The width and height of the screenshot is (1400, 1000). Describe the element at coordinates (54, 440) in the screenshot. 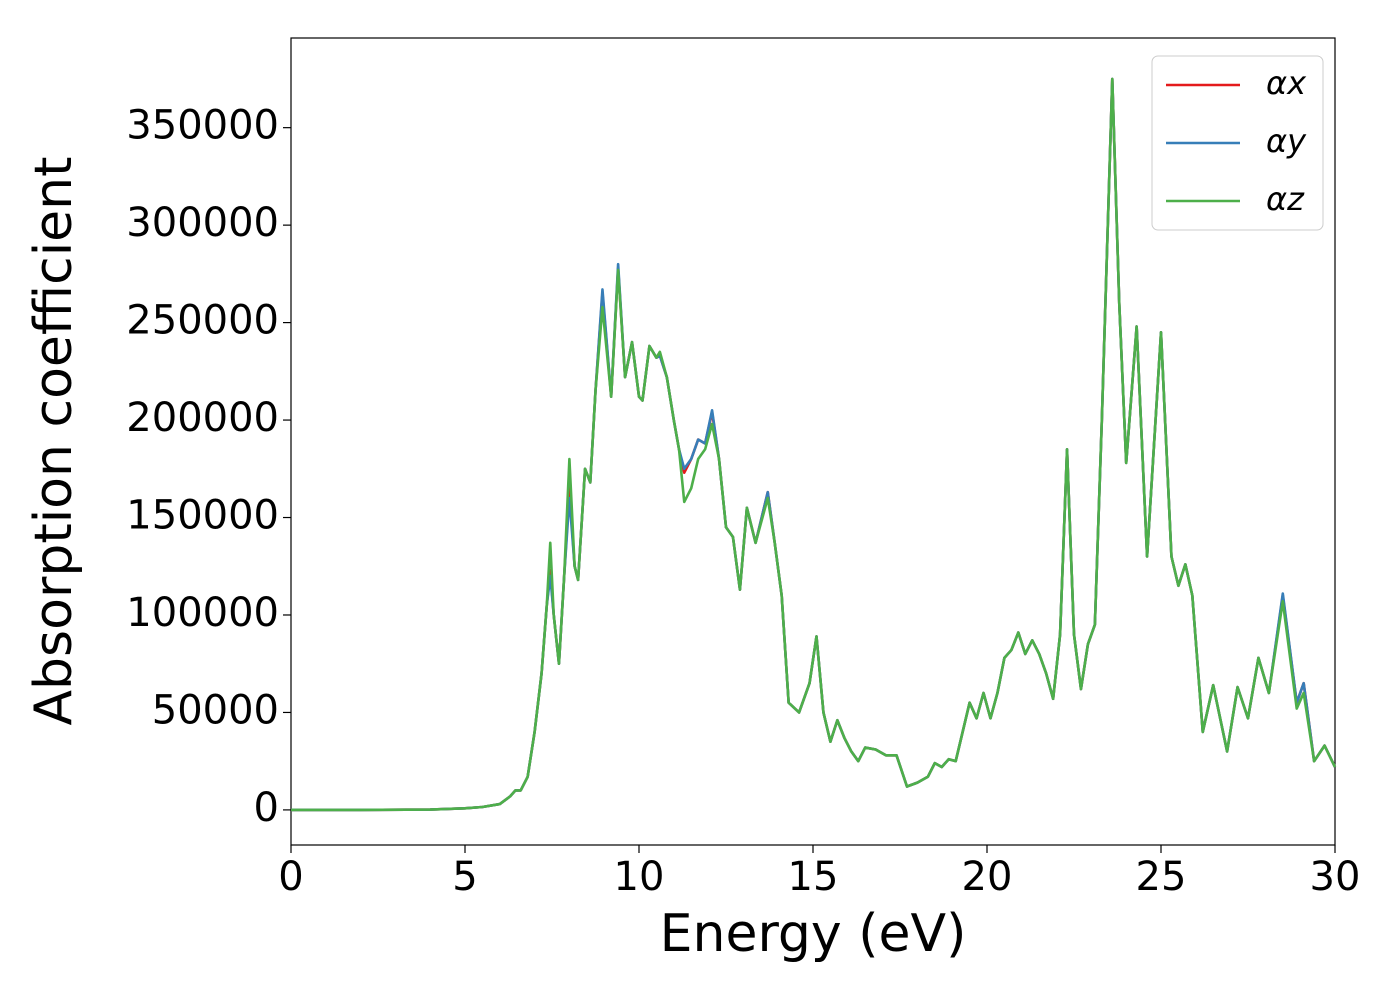

I see `y-axis-label: Absorption coefficient` at that location.